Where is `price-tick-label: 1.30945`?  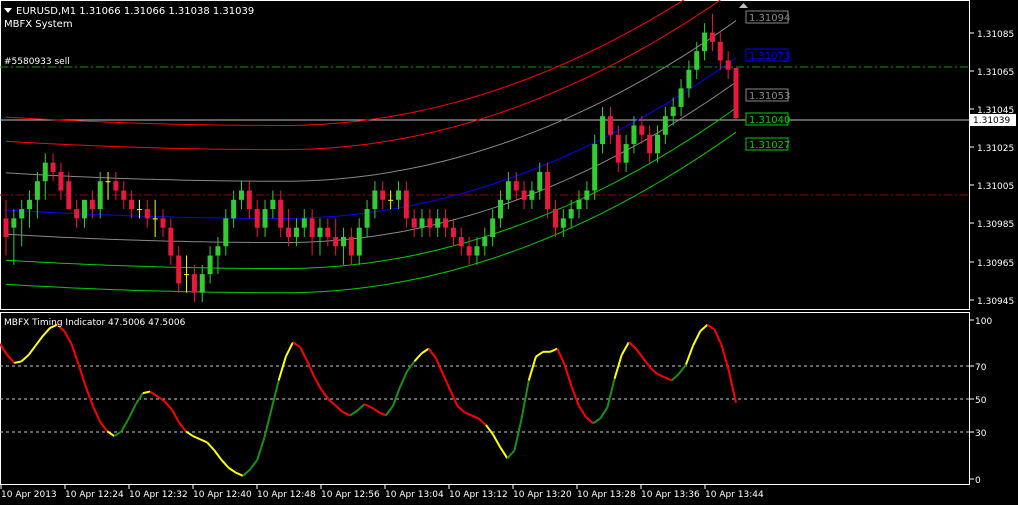
price-tick-label: 1.30945 is located at coordinates (995, 302).